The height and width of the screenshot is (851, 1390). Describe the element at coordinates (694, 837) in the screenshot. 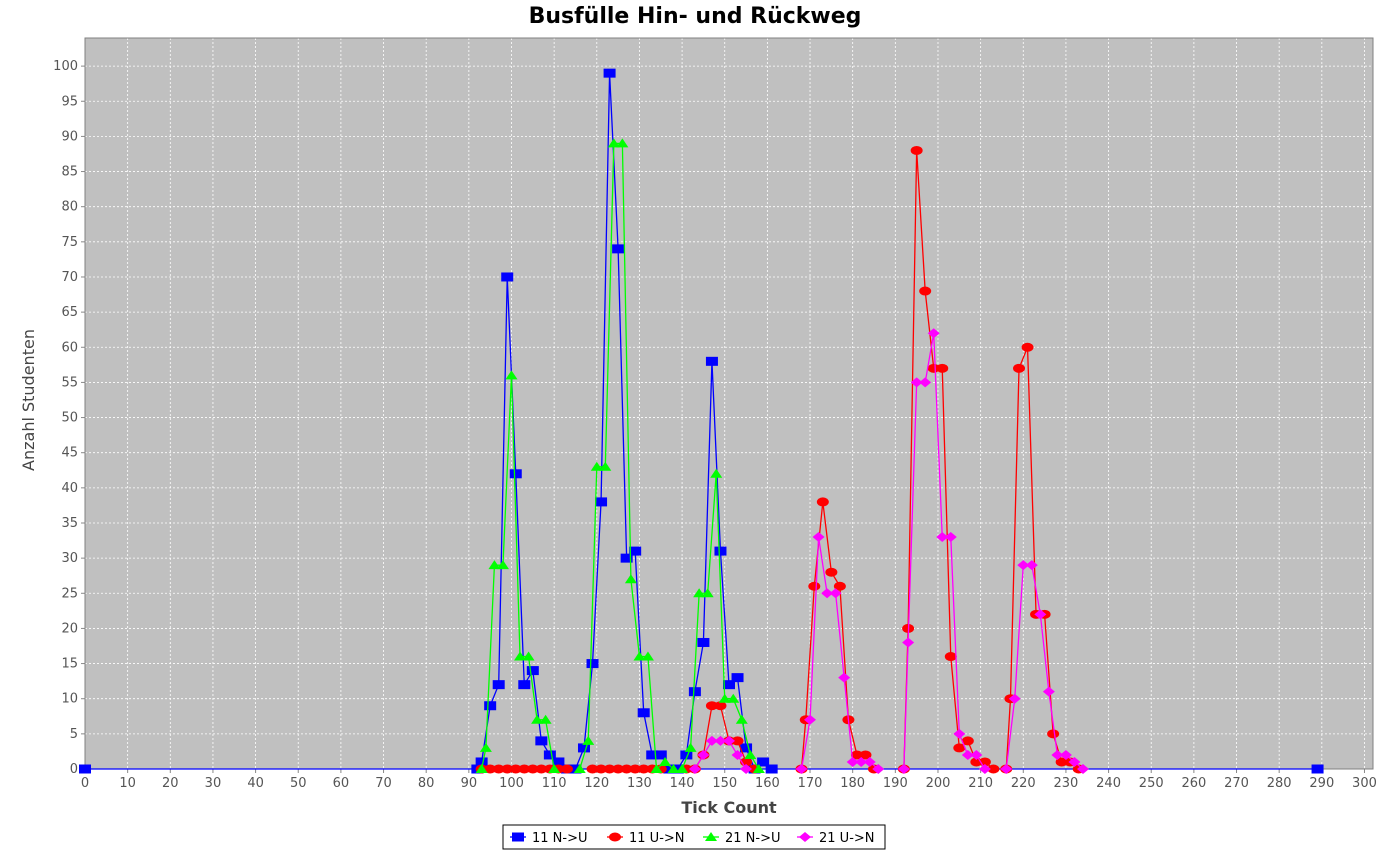

I see `legend-box` at that location.